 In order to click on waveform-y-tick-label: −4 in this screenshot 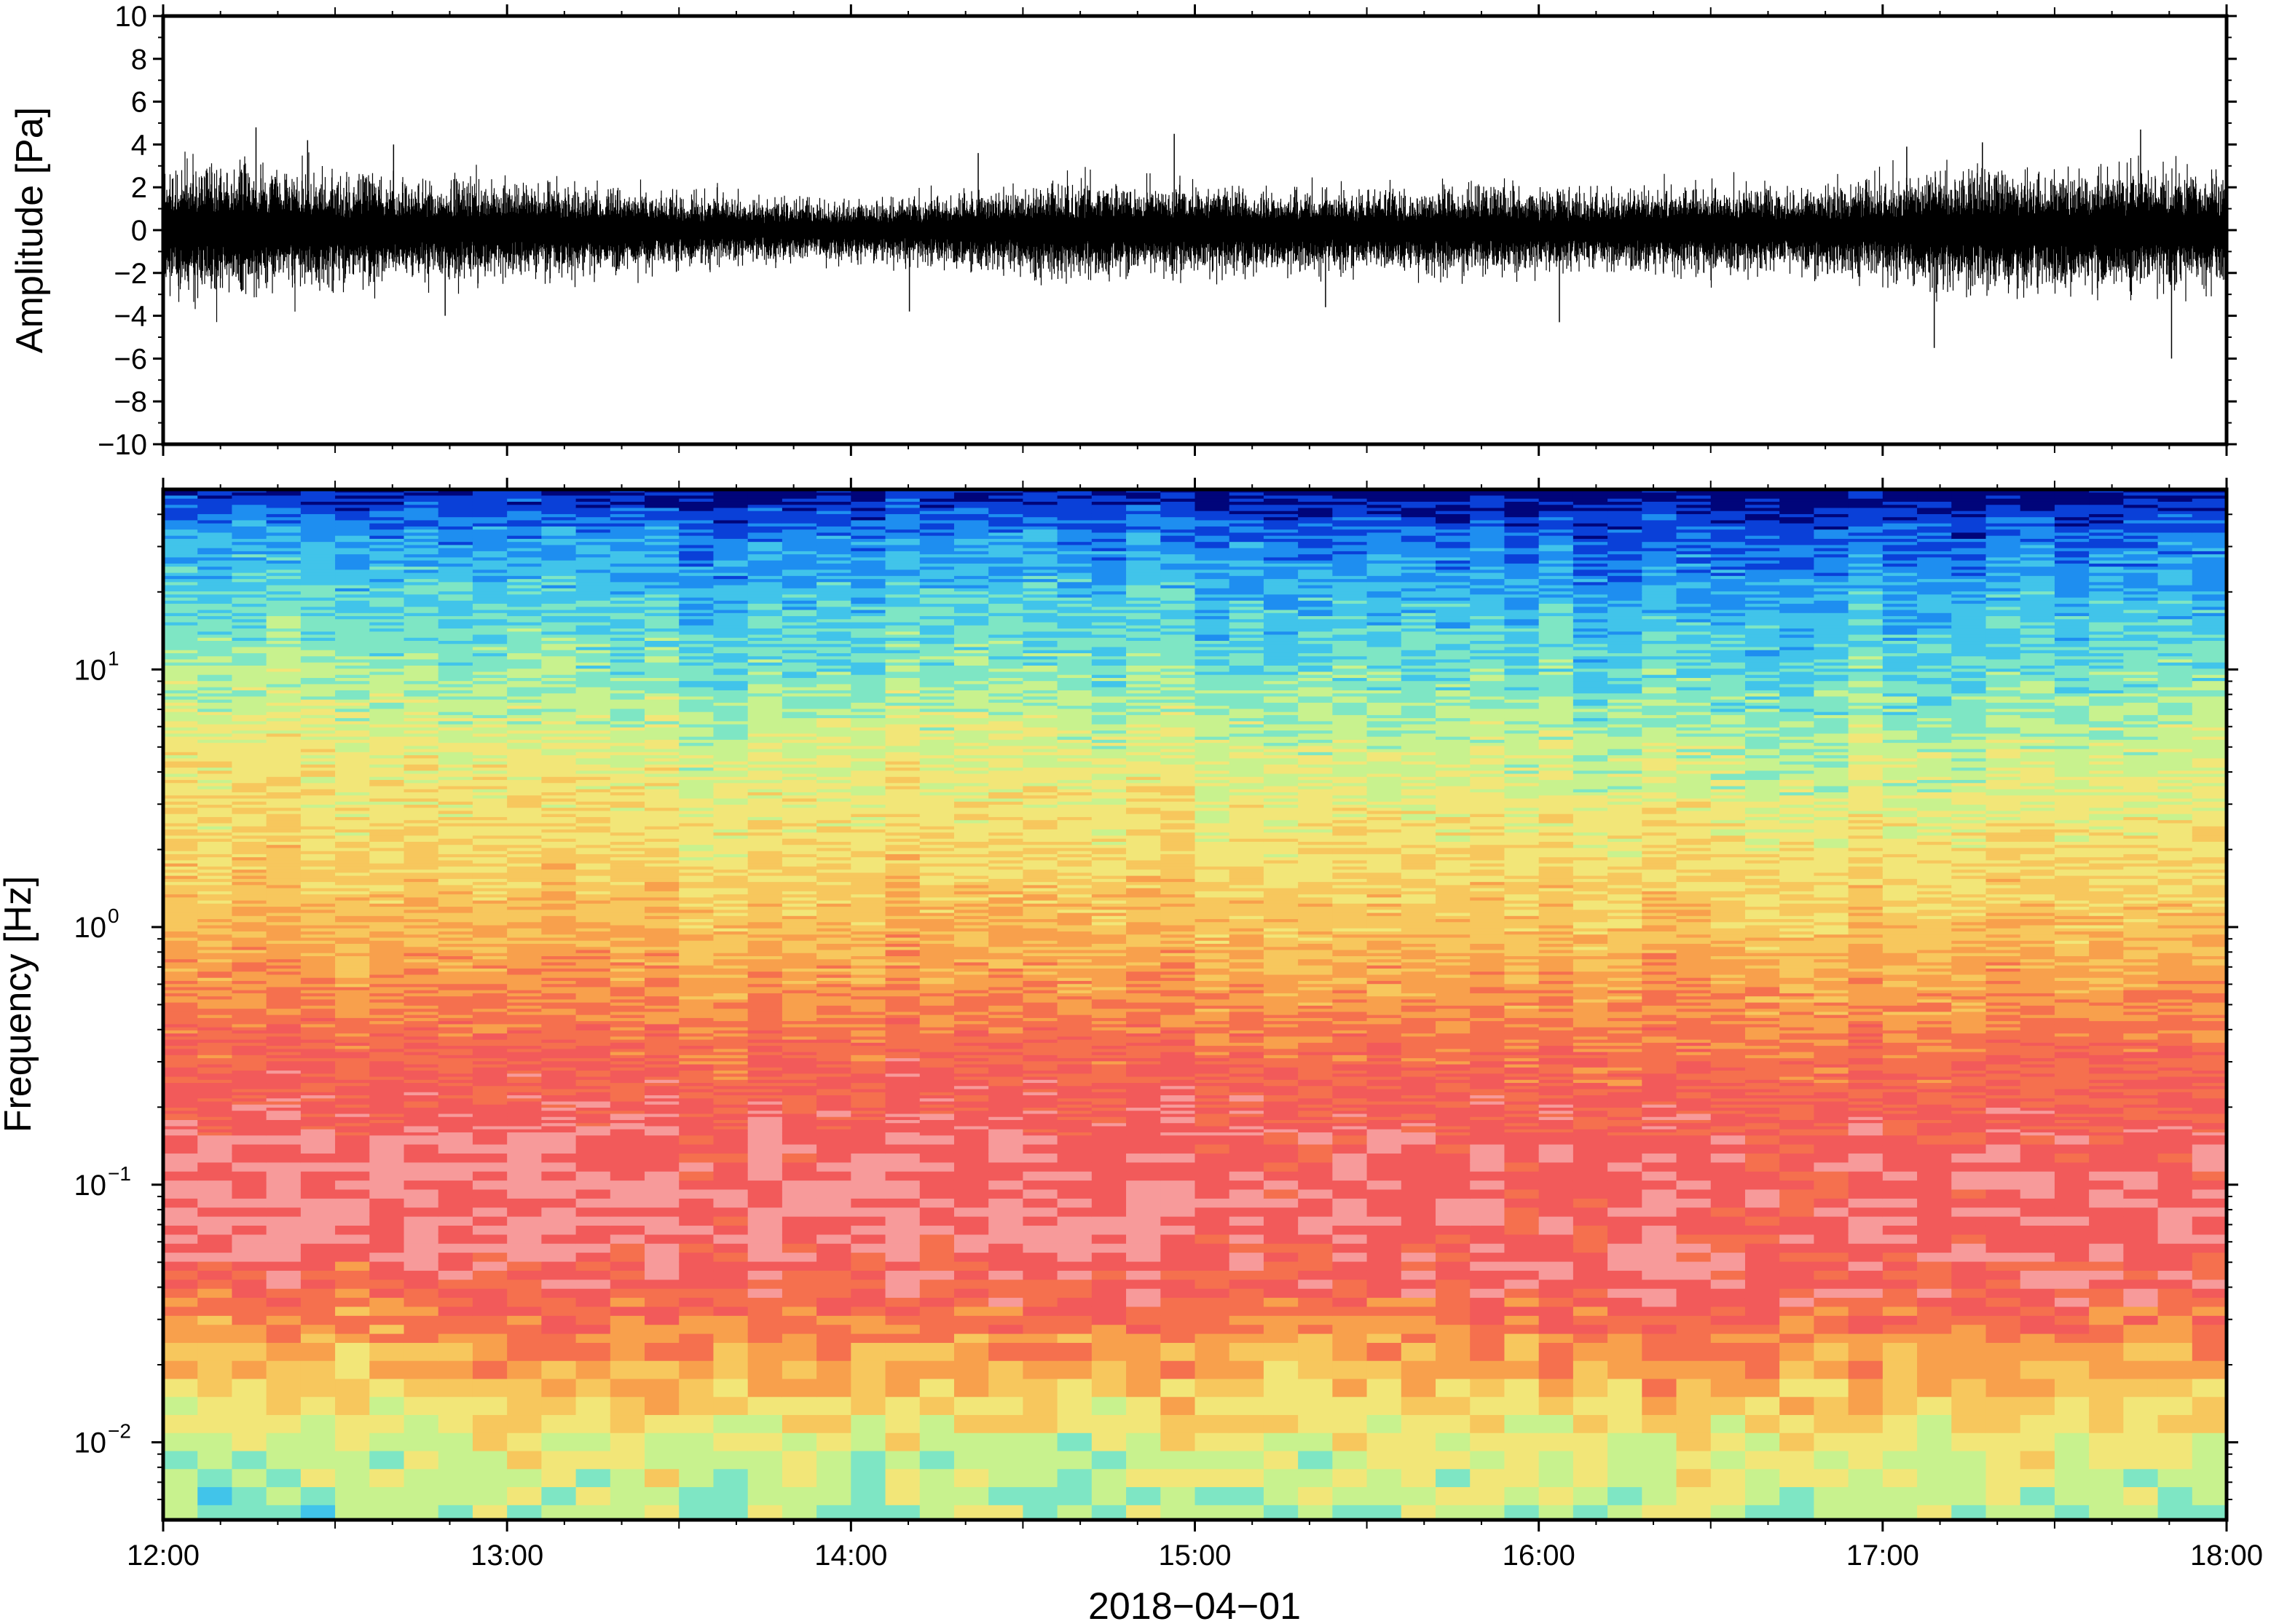, I will do `click(130, 317)`.